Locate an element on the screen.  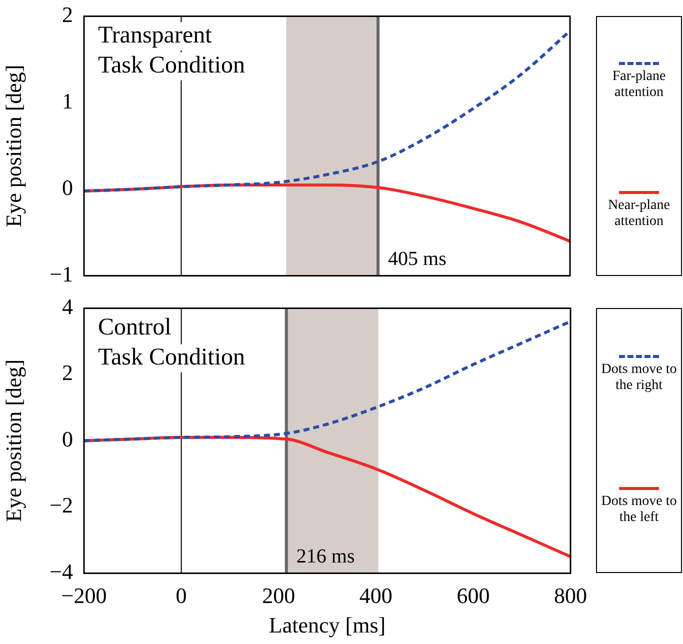
text: Control Task Condition is located at coordinates (171, 342).